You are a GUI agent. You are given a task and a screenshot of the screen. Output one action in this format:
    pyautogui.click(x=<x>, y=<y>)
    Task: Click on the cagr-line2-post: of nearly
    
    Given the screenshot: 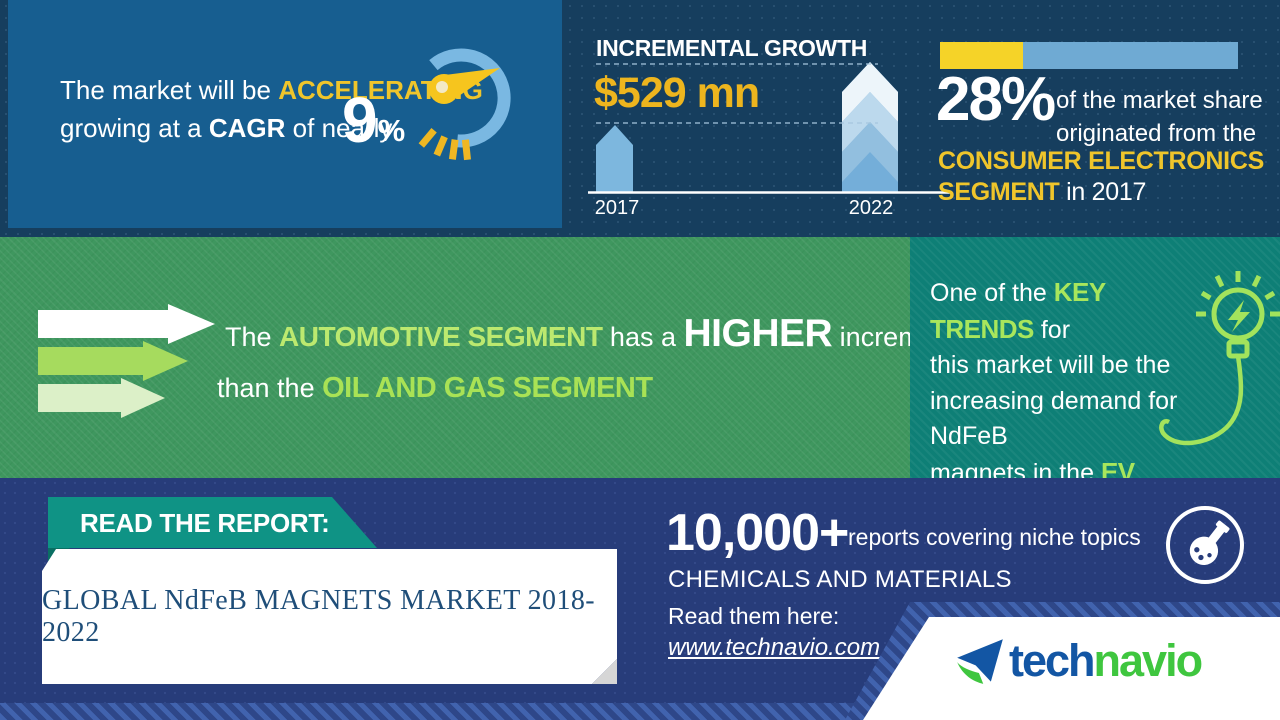 What is the action you would take?
    pyautogui.click(x=339, y=128)
    